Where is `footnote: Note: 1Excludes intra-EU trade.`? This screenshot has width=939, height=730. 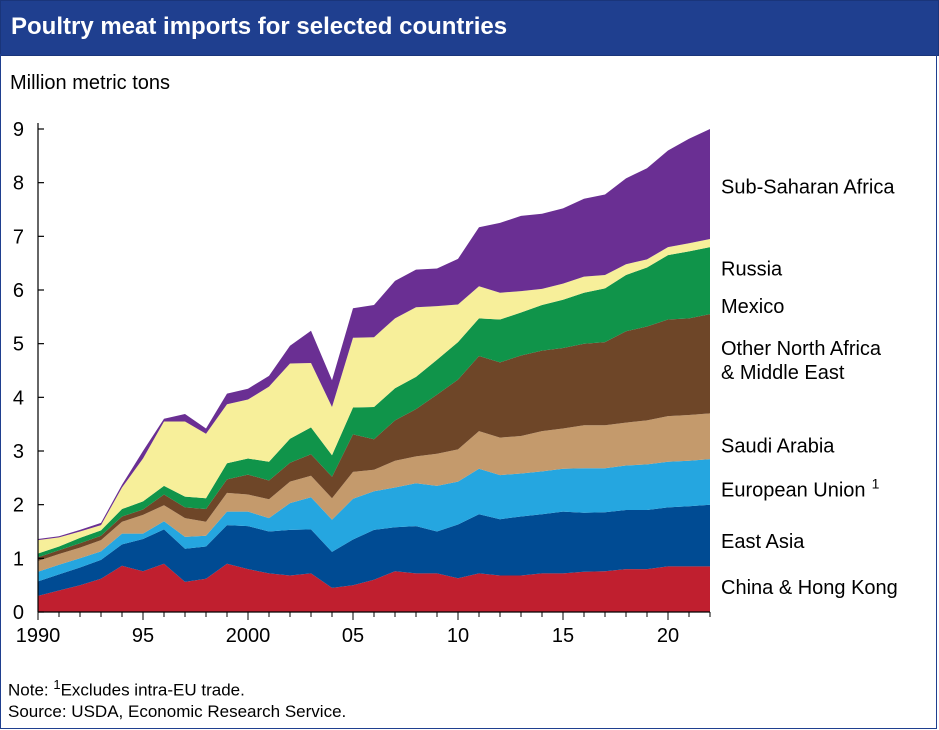 footnote: Note: 1Excludes intra-EU trade. is located at coordinates (126, 689).